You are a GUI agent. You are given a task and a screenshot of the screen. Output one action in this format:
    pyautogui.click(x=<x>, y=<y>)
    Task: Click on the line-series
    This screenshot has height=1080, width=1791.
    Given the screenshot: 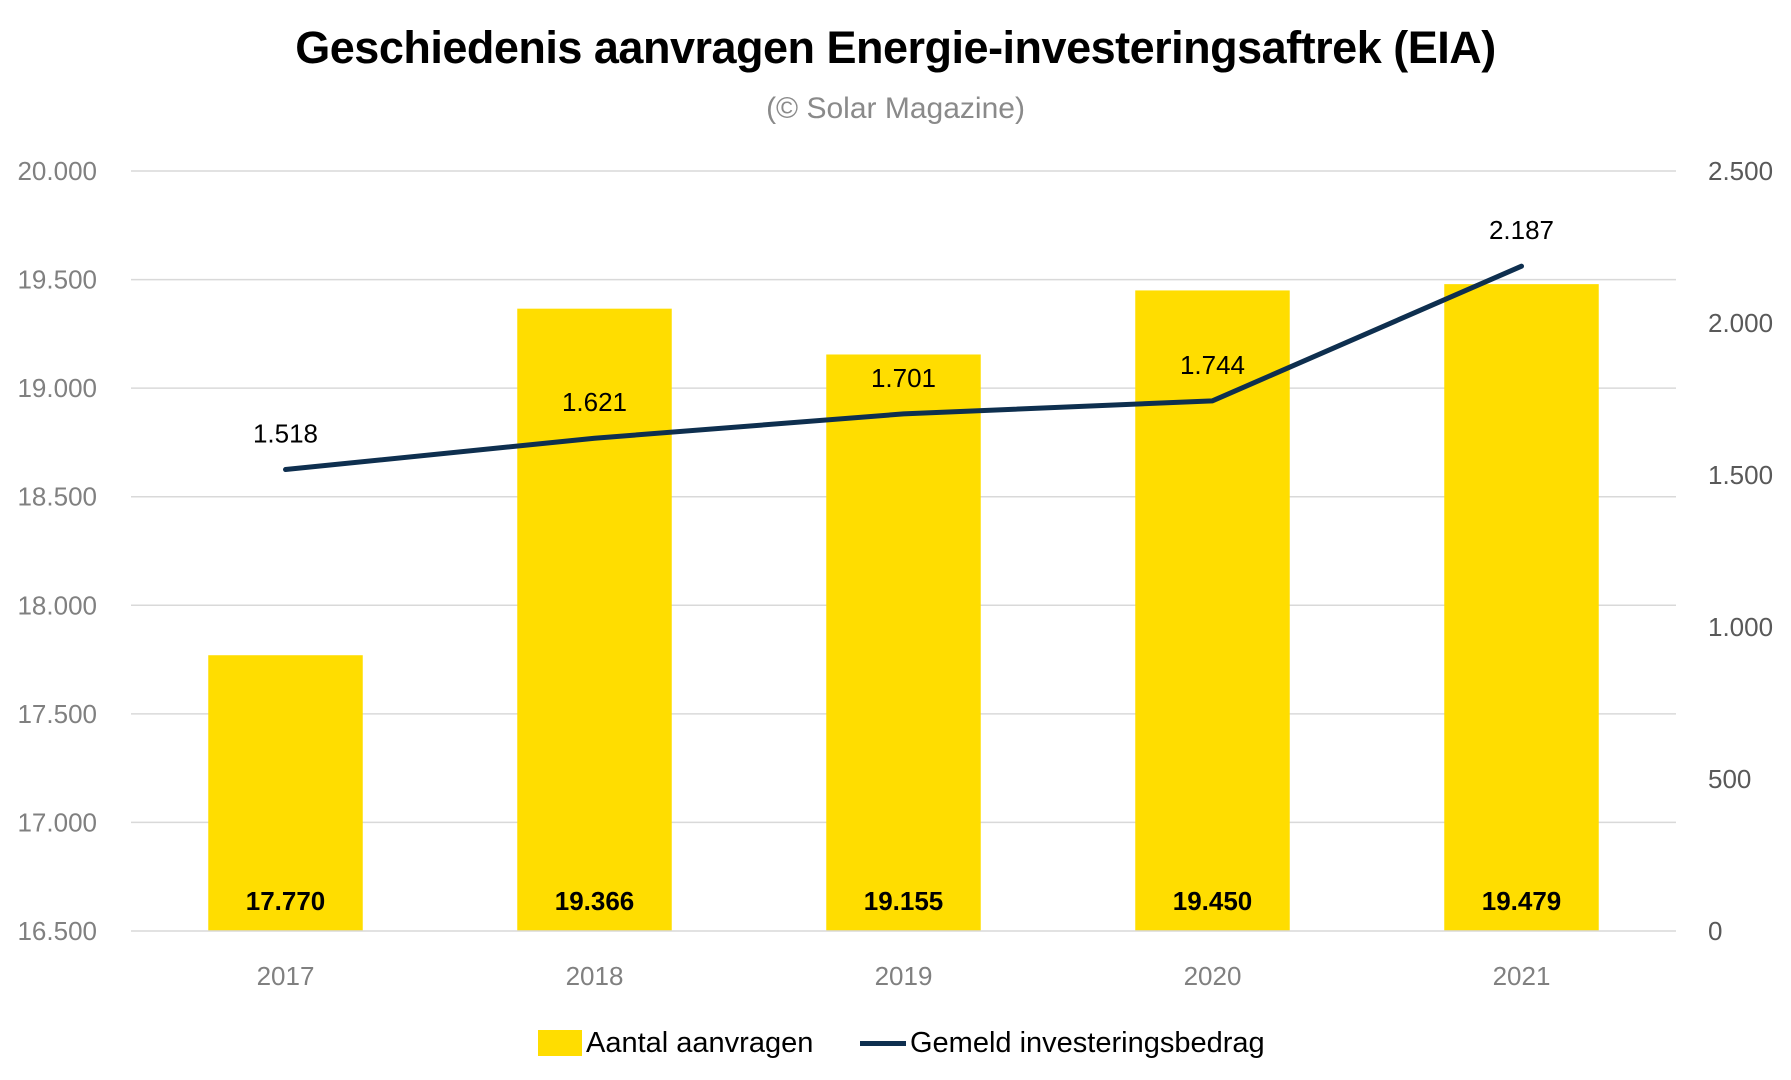 What is the action you would take?
    pyautogui.click(x=903, y=368)
    